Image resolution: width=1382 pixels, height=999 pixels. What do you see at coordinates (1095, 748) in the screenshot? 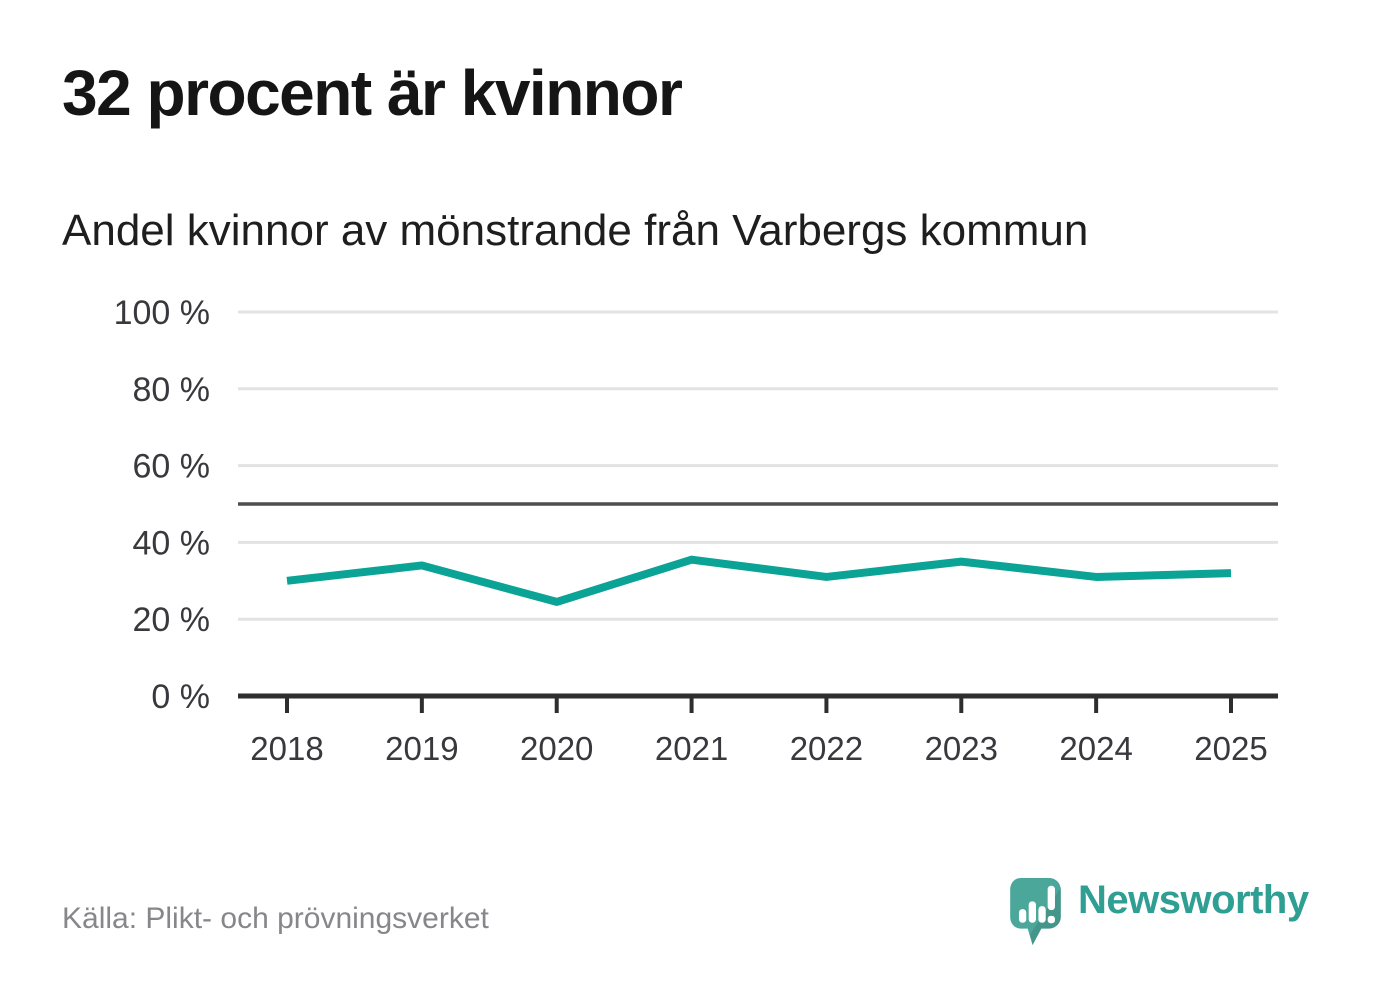
I see `x-axis-tick-label: 2024` at bounding box center [1095, 748].